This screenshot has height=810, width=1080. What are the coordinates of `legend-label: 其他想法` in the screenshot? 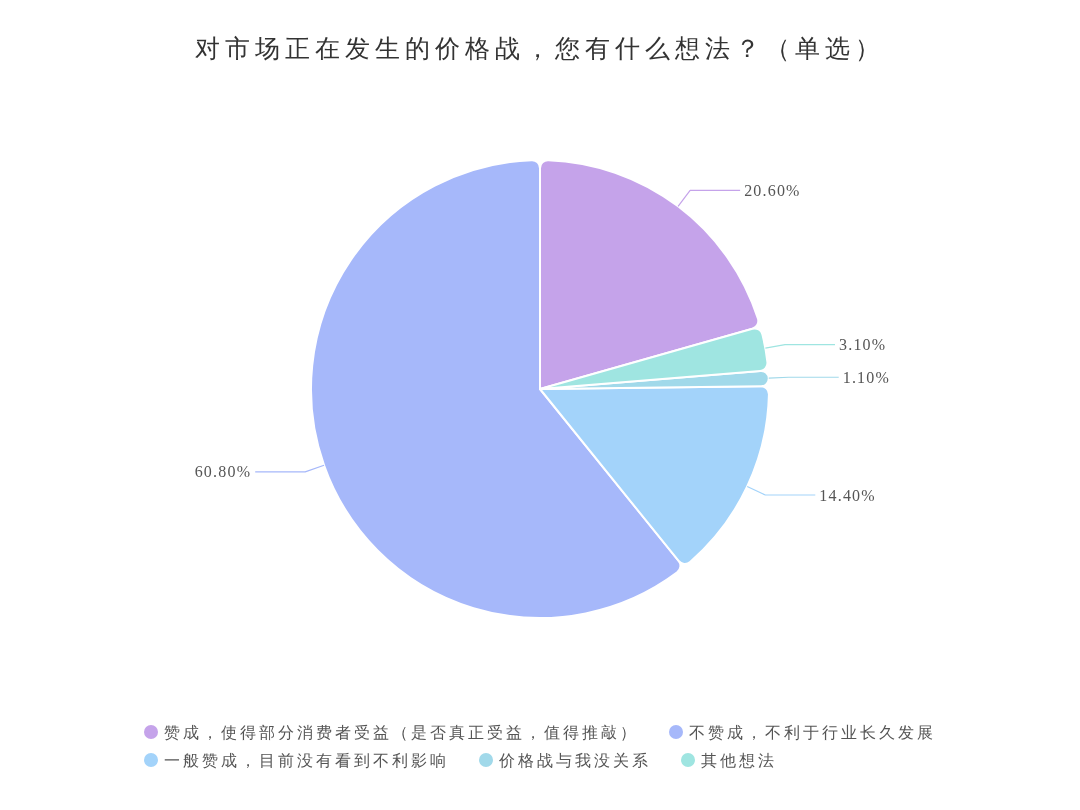 It's located at (739, 760).